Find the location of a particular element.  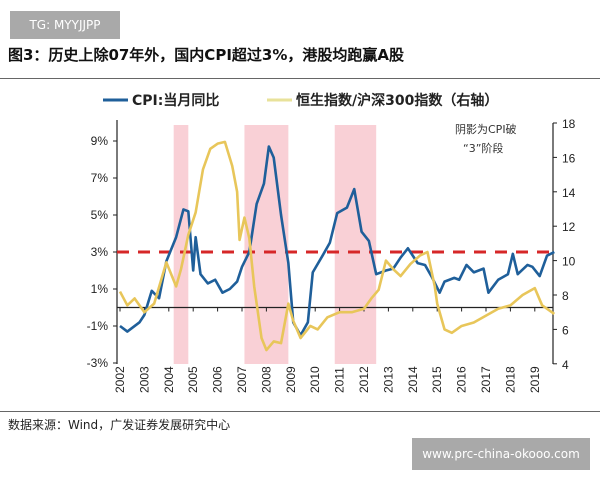

right-tick-label: 18 is located at coordinates (569, 124).